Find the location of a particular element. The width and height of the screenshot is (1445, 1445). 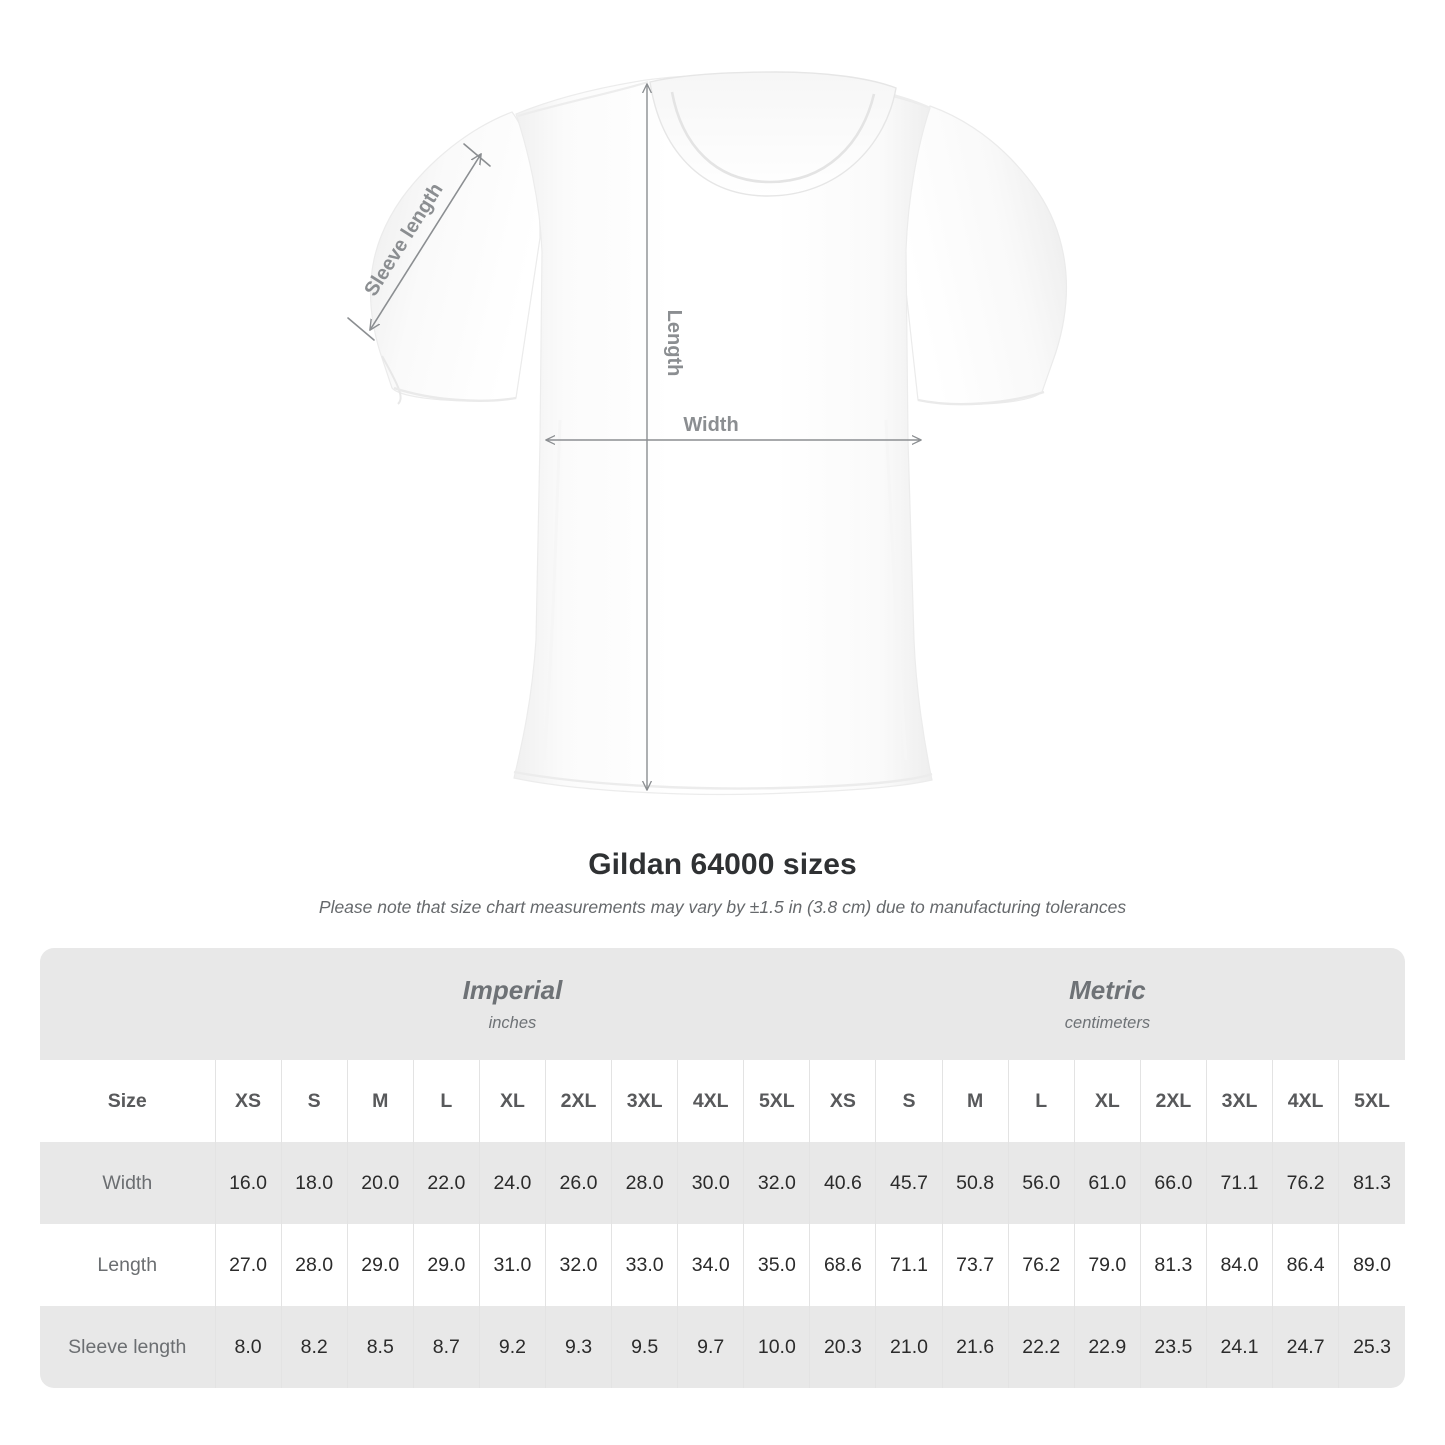

cell-imperial-s: 8.2 is located at coordinates (314, 1347).